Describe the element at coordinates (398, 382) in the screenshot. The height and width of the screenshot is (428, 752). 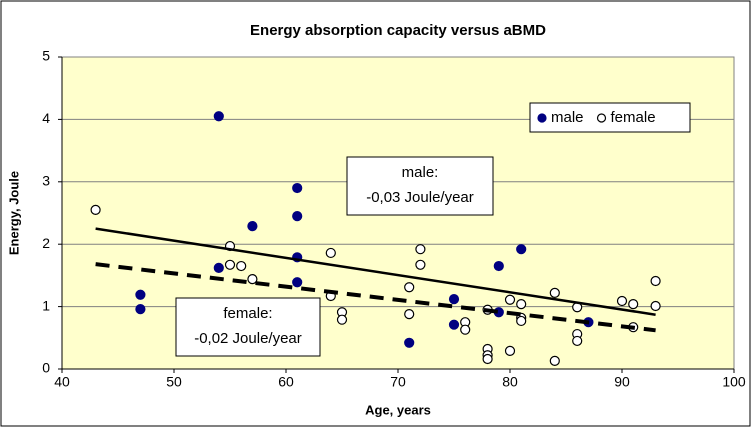
I see `x-tick-label: 70` at that location.